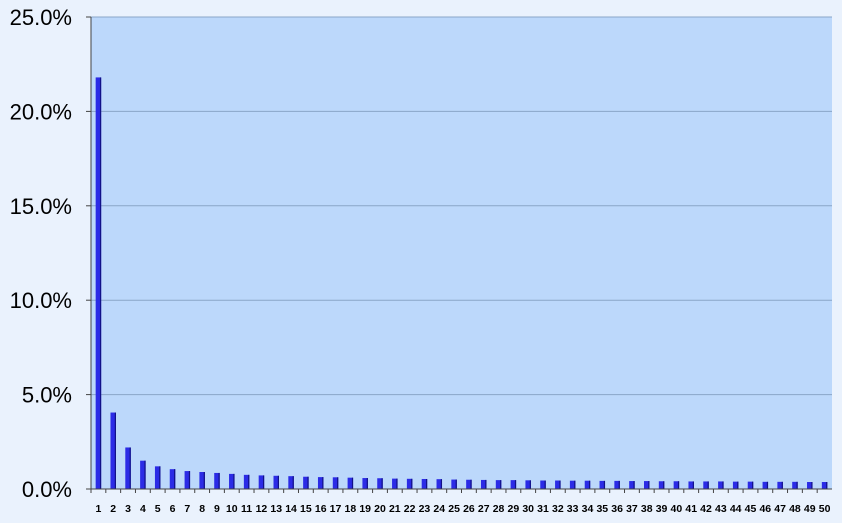 The height and width of the screenshot is (523, 842). I want to click on x-tick-label: 30, so click(528, 509).